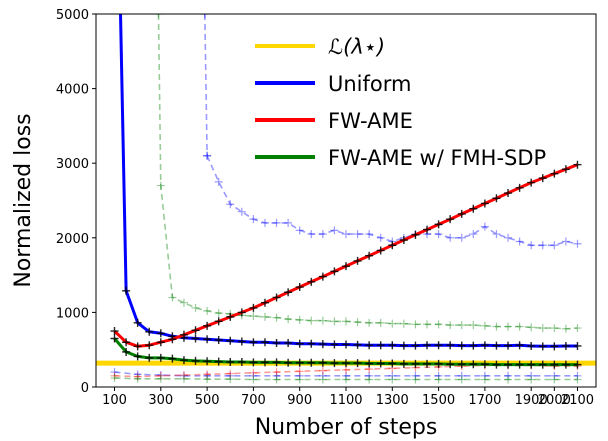  I want to click on series-line-uniform-faint-lower, so click(346, 374).